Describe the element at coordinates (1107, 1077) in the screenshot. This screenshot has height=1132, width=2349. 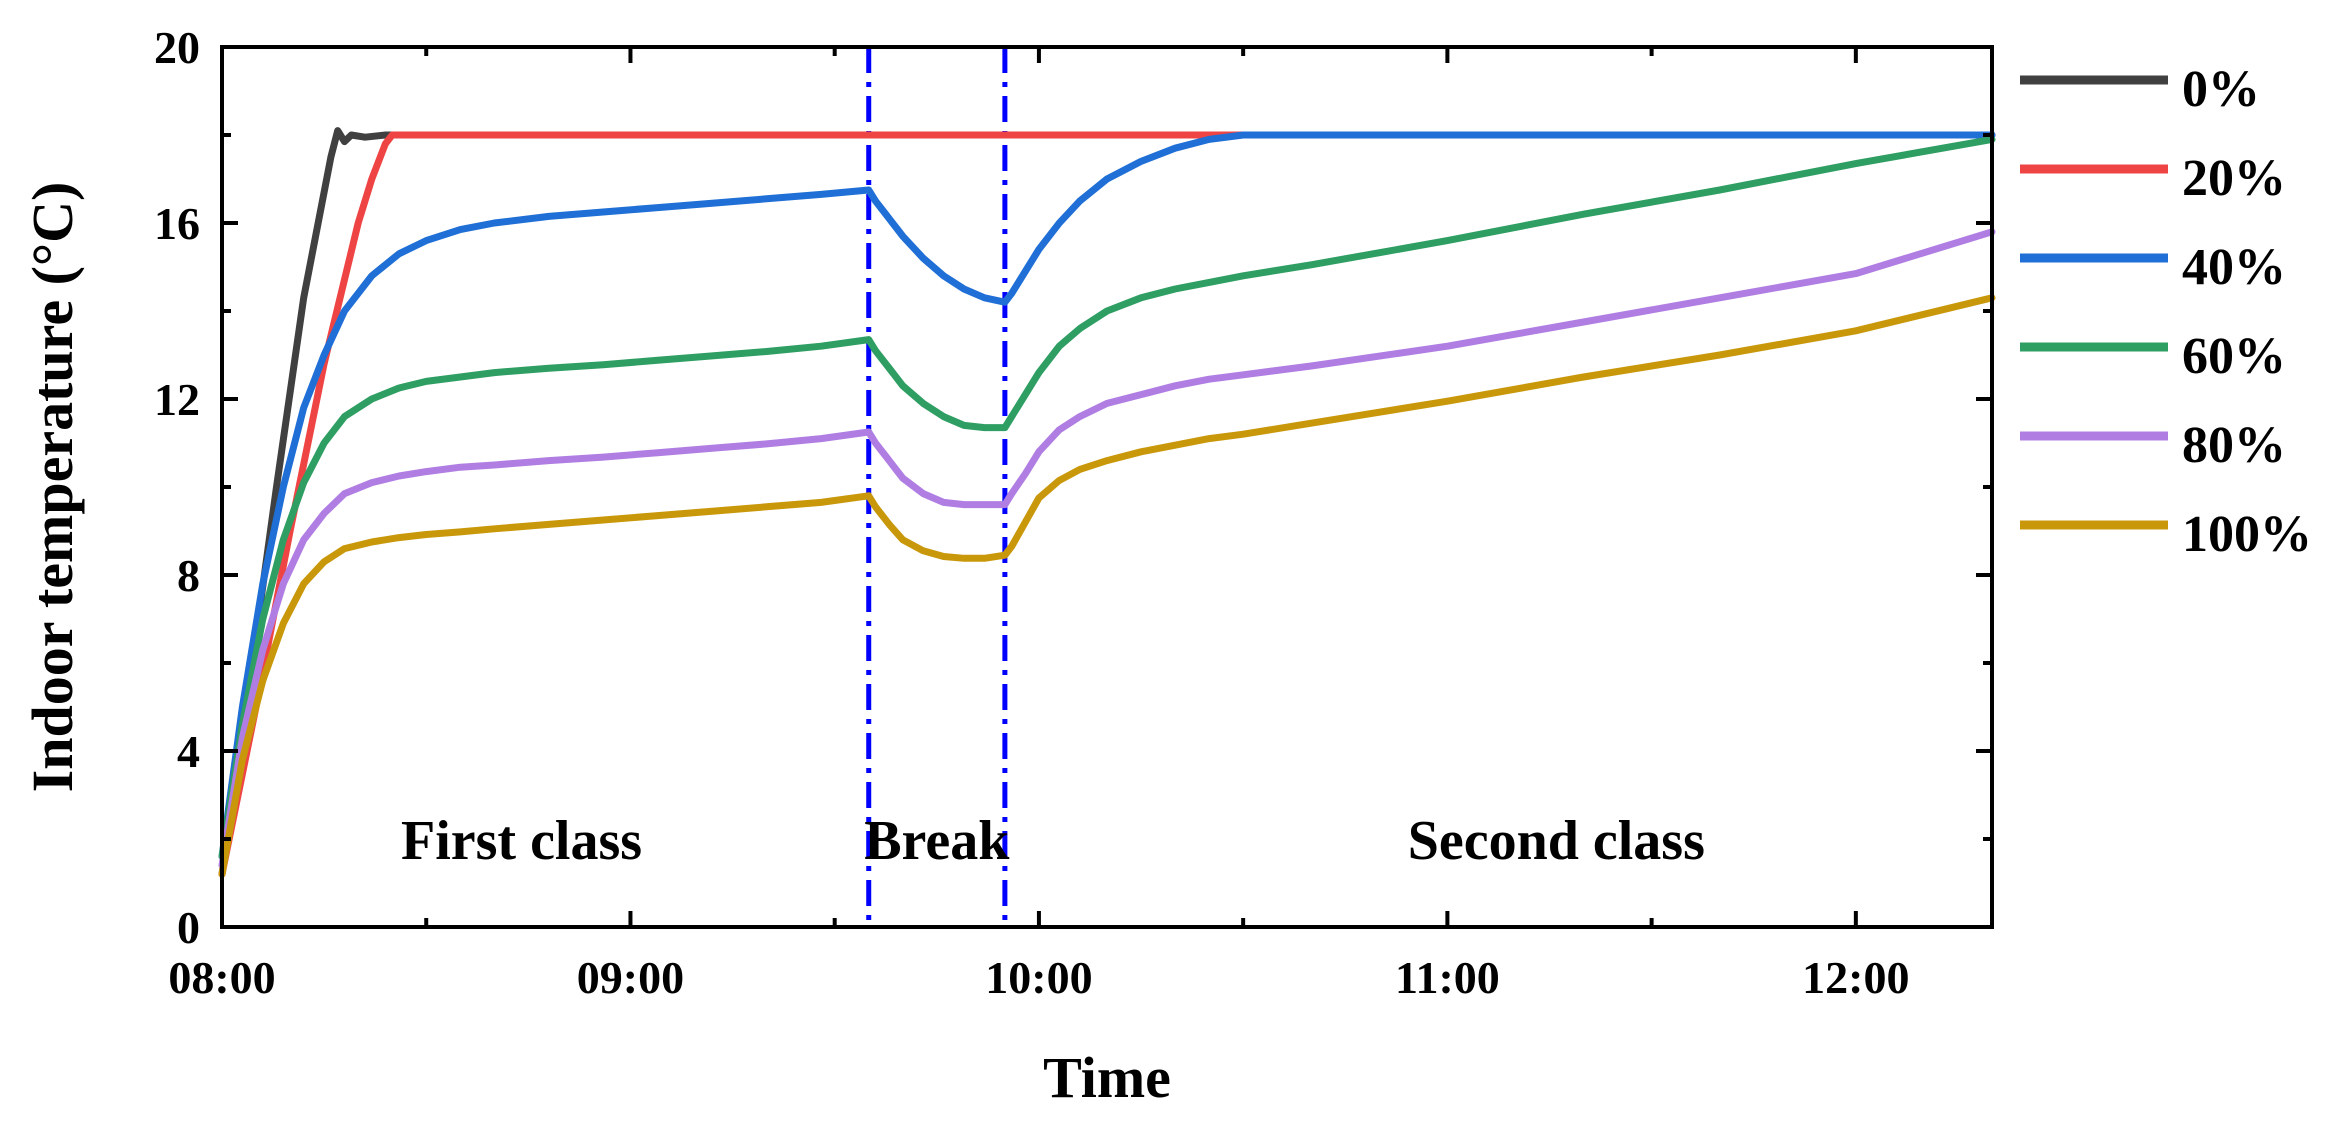
I see `x-axis-title: Time` at that location.